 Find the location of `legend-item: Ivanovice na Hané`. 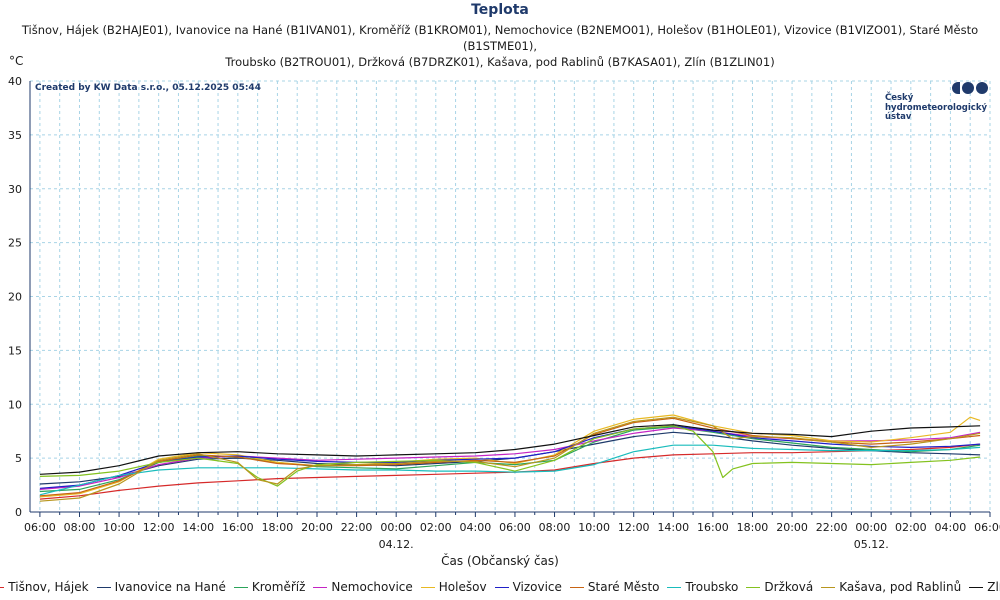

legend-item: Ivanovice na Hané is located at coordinates (161, 587).